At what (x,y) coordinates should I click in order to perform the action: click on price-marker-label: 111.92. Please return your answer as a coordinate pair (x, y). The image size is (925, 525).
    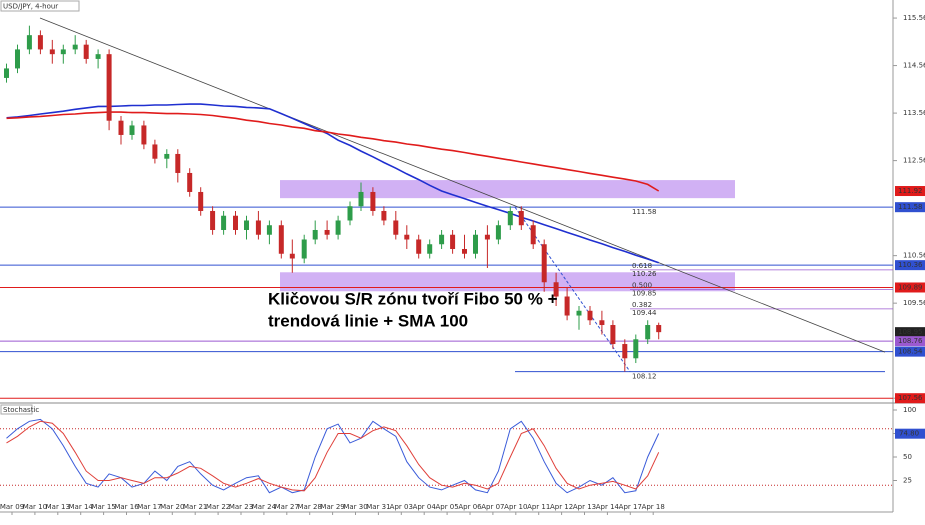
    Looking at the image, I should click on (910, 191).